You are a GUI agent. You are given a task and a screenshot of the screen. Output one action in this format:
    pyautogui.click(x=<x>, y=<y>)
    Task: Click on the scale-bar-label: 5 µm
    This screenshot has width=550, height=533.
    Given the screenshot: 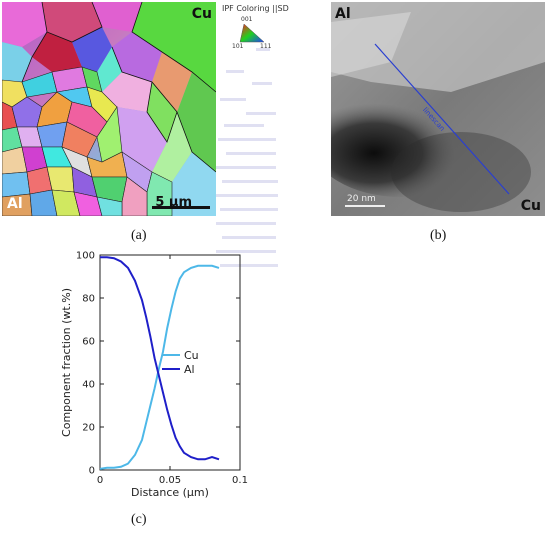 What is the action you would take?
    pyautogui.click(x=173, y=202)
    